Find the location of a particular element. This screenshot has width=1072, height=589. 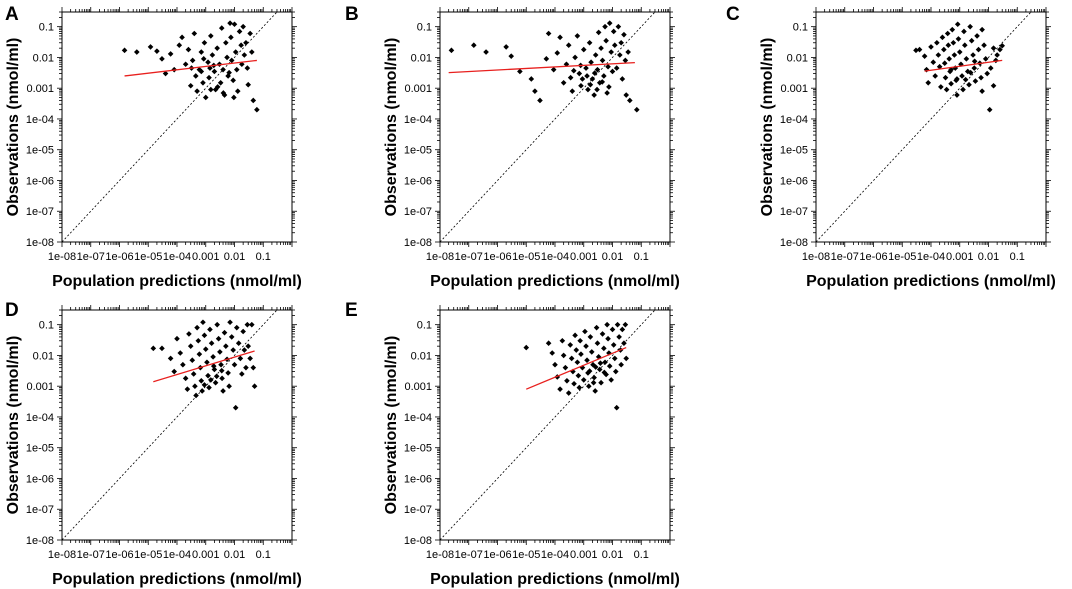

x-tick-label: 1e-08 is located at coordinates (816, 257).